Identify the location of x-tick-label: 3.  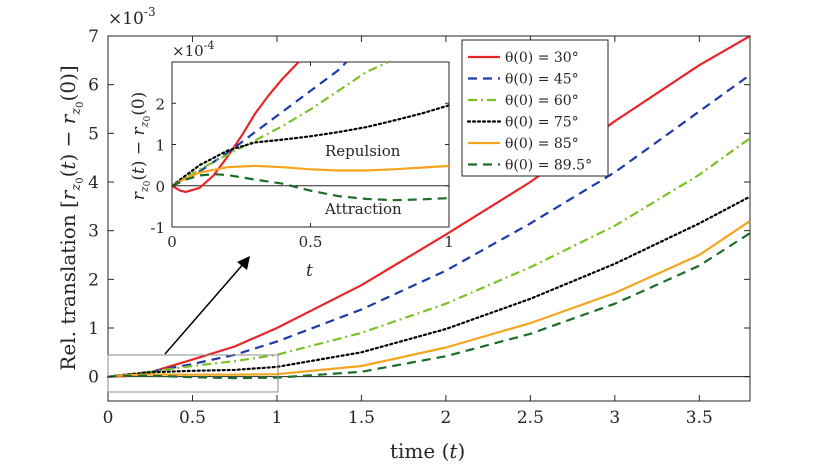
(614, 418).